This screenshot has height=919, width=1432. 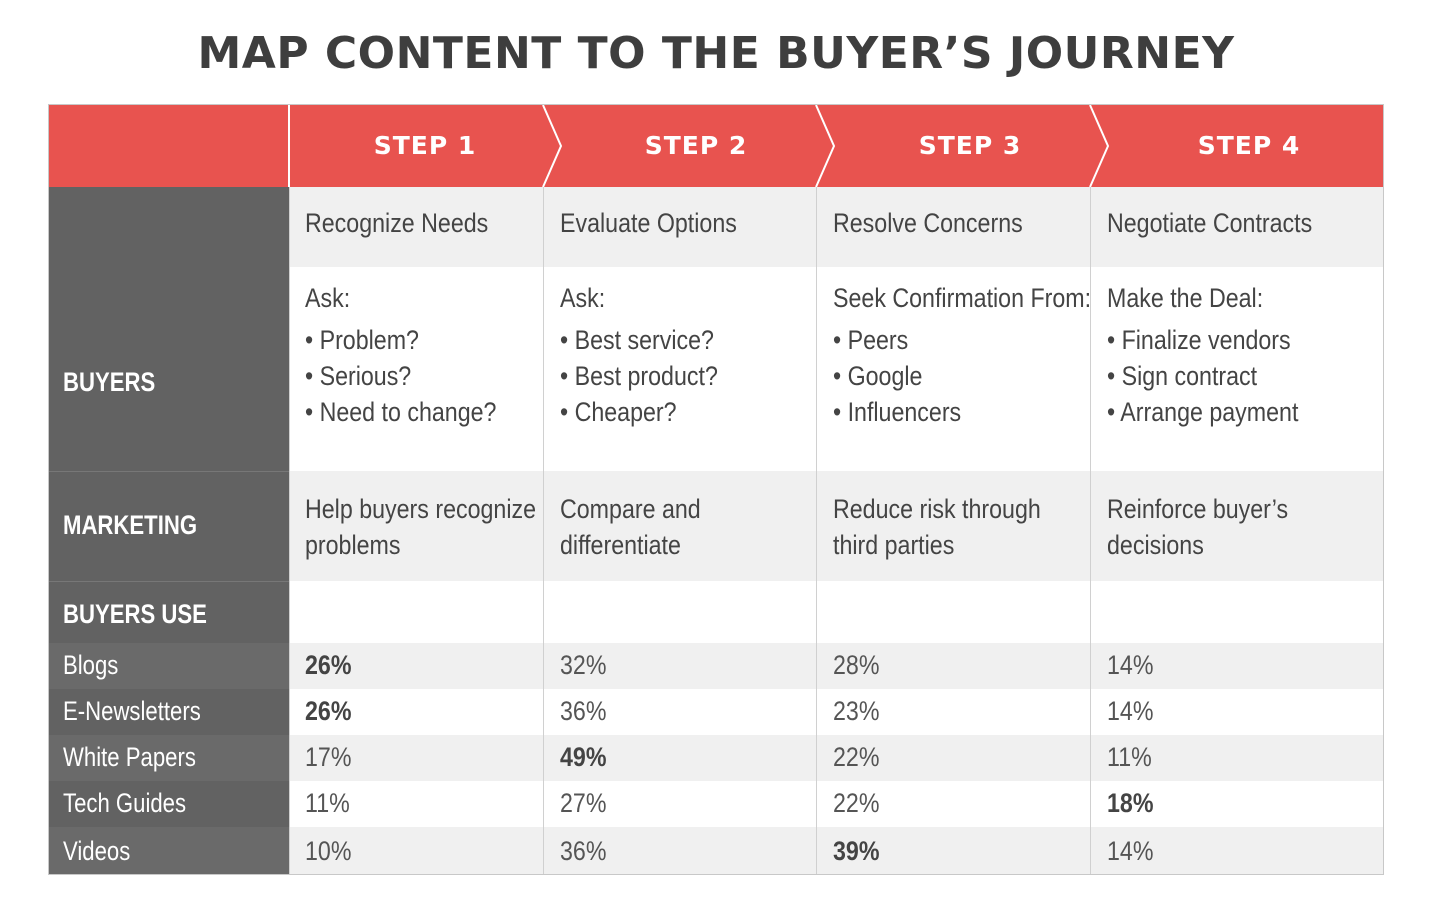 I want to click on step-1-label: STEP 1, so click(x=425, y=145).